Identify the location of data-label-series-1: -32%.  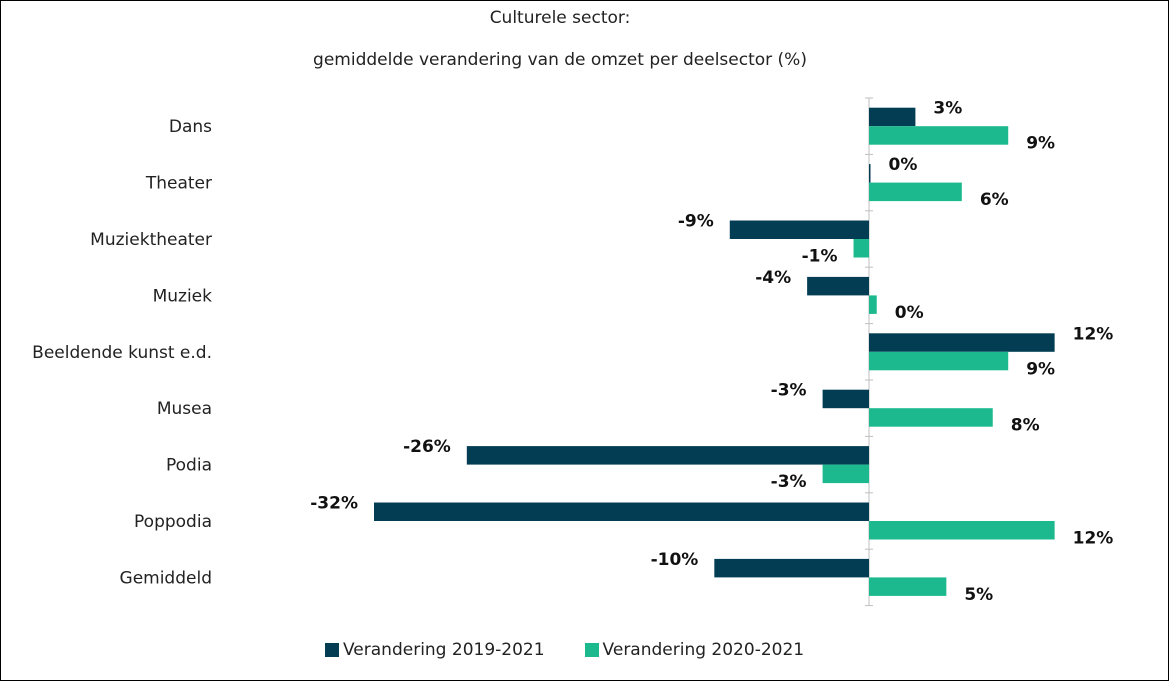
(334, 504).